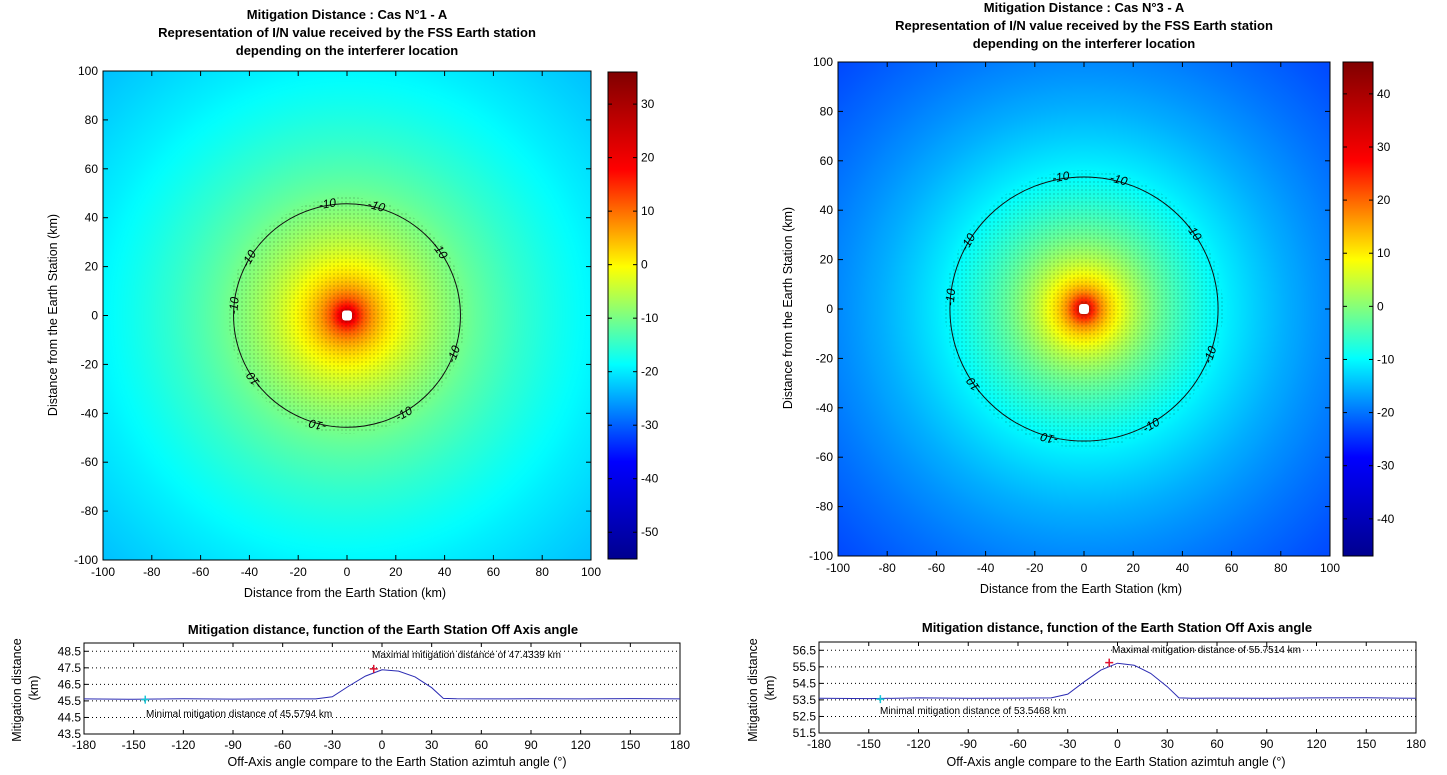 Image resolution: width=1447 pixels, height=775 pixels. I want to click on x-tick-label: 180, so click(680, 745).